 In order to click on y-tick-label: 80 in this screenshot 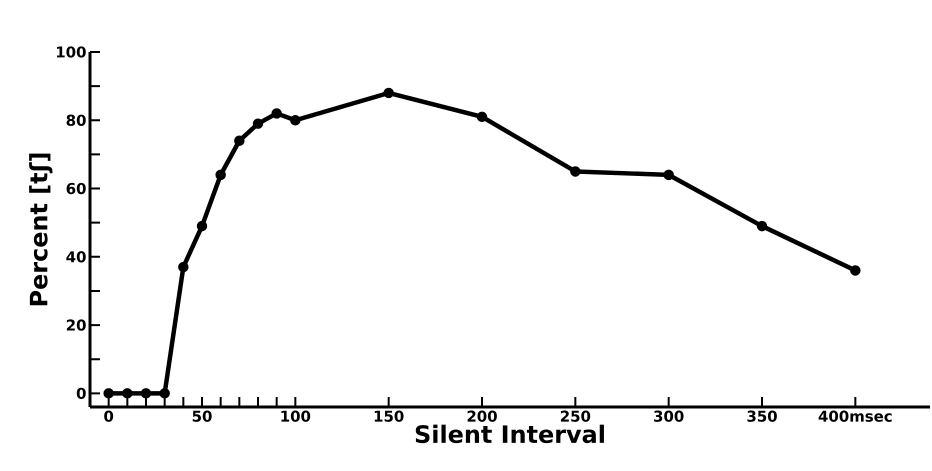, I will do `click(76, 120)`.